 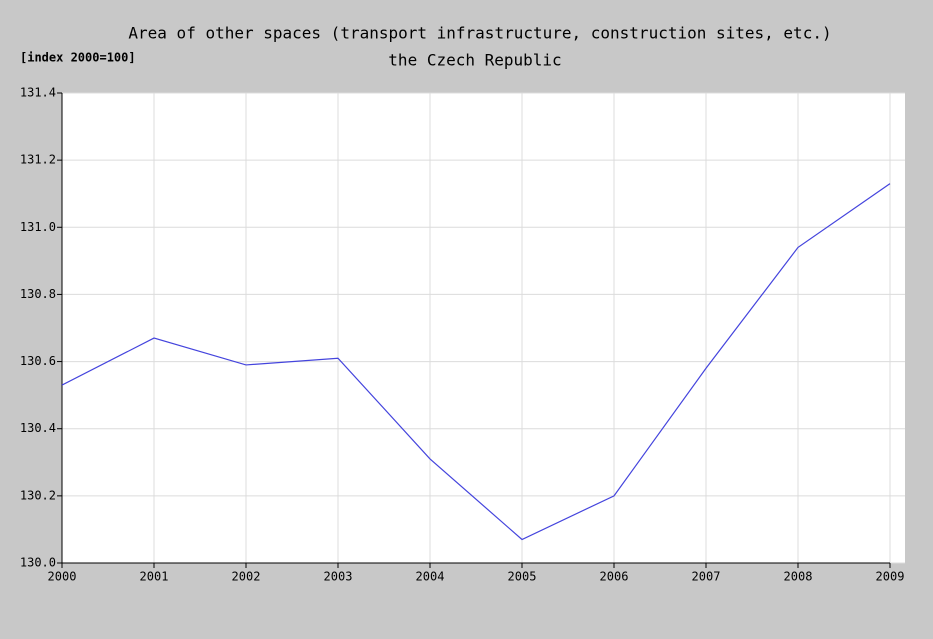 What do you see at coordinates (78, 58) in the screenshot?
I see `y-axis-label: [index 2000=100]` at bounding box center [78, 58].